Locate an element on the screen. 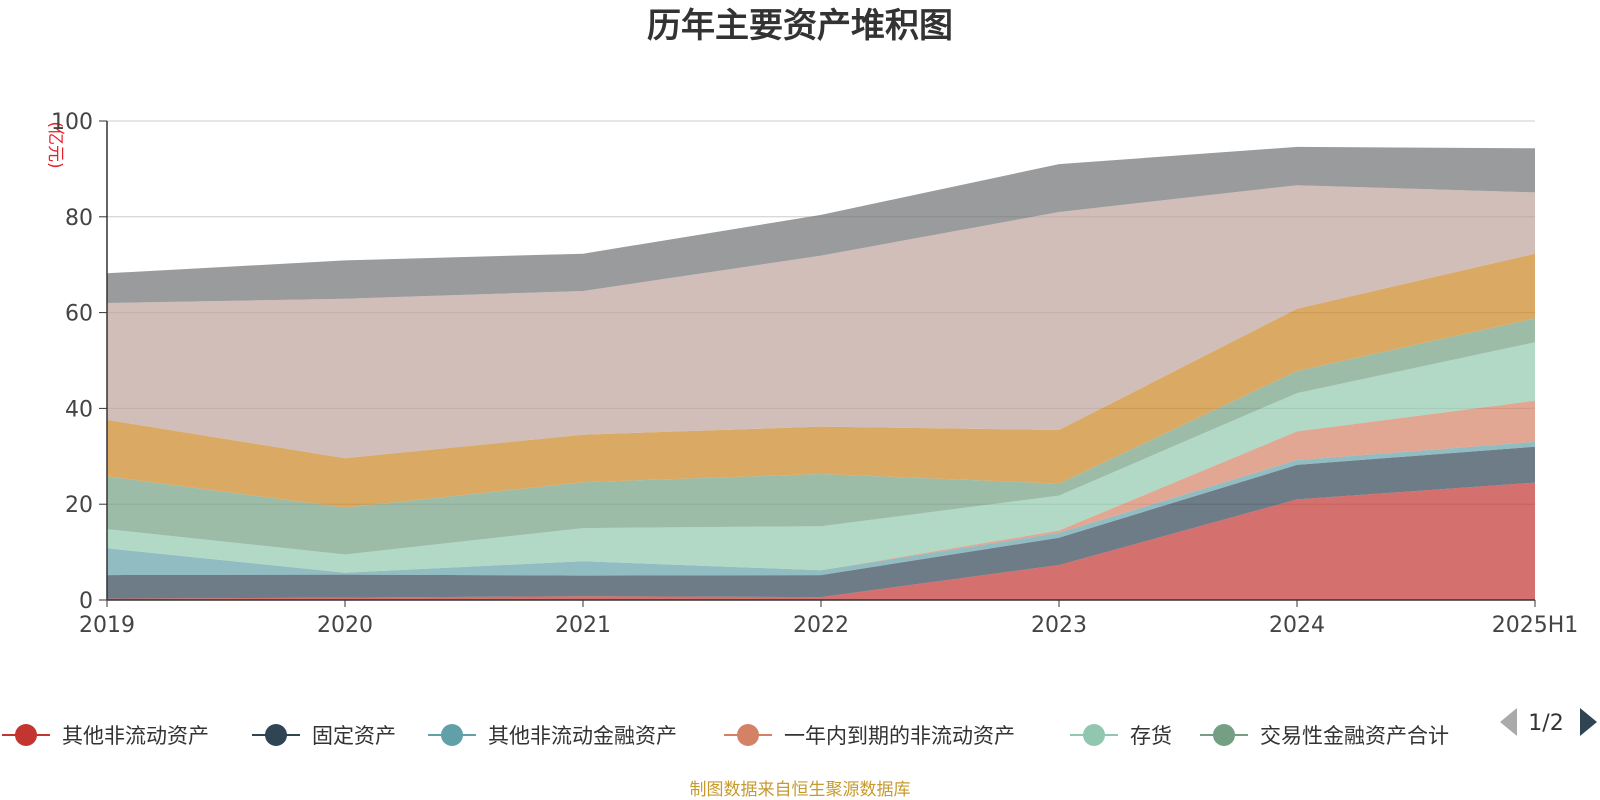  legend-item: 固定资产 is located at coordinates (324, 736).